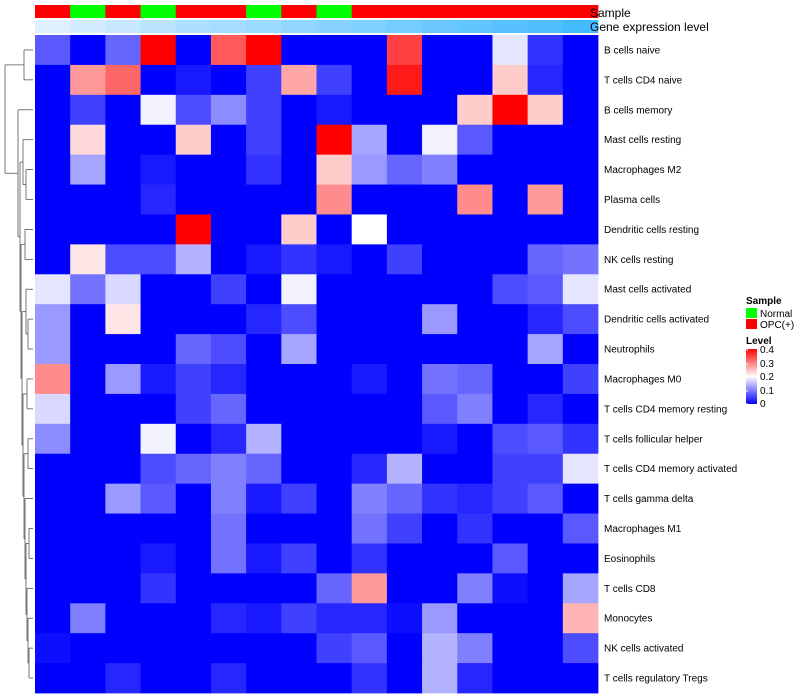 Image resolution: width=800 pixels, height=700 pixels. I want to click on row-label: Mast cells activated, so click(647, 290).